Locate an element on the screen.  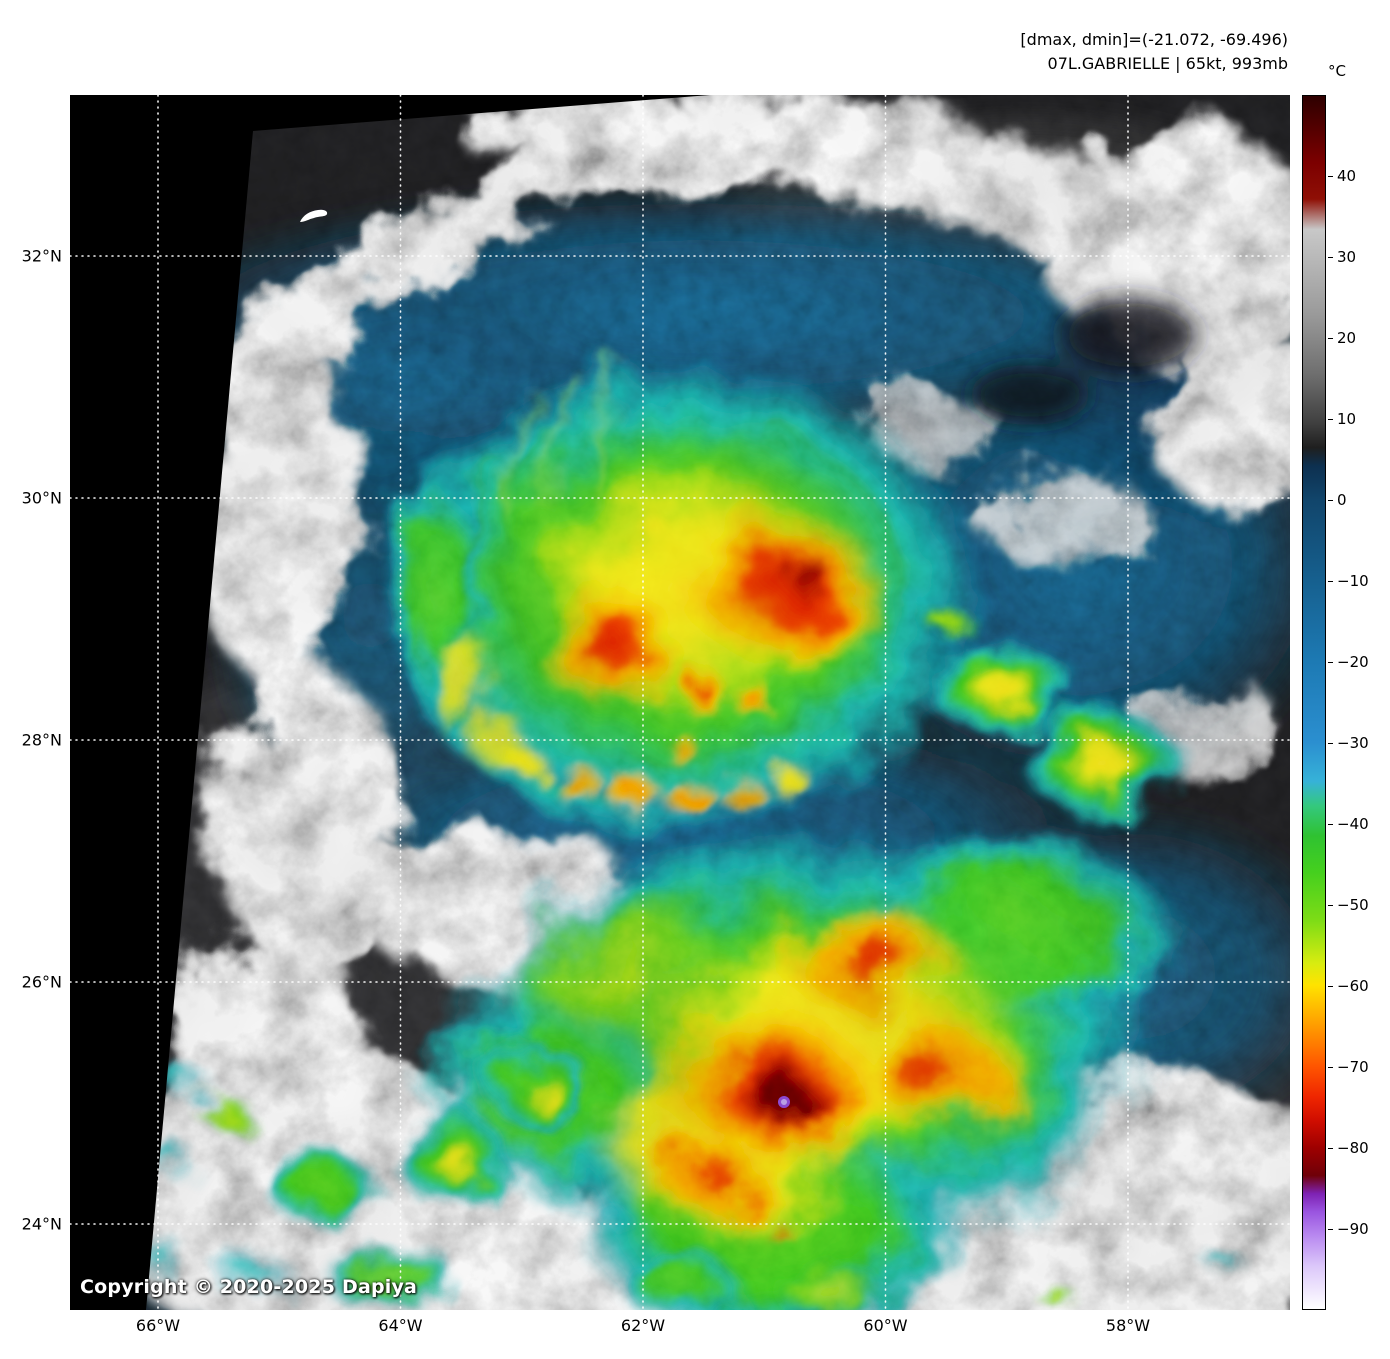
storm-info: 07L.GABRIELLE | 65kt, 993mb is located at coordinates (1167, 63).